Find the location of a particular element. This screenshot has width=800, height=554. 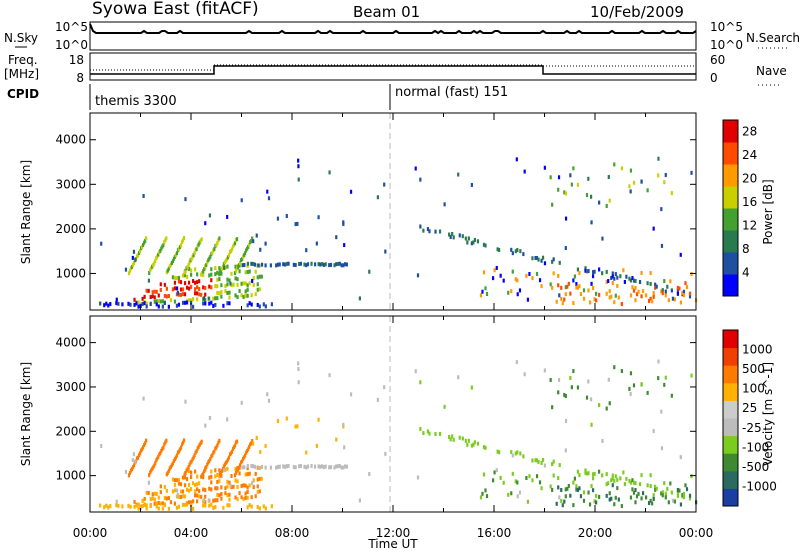

nsearch-tick-bottom: 10^0 is located at coordinates (726, 45).